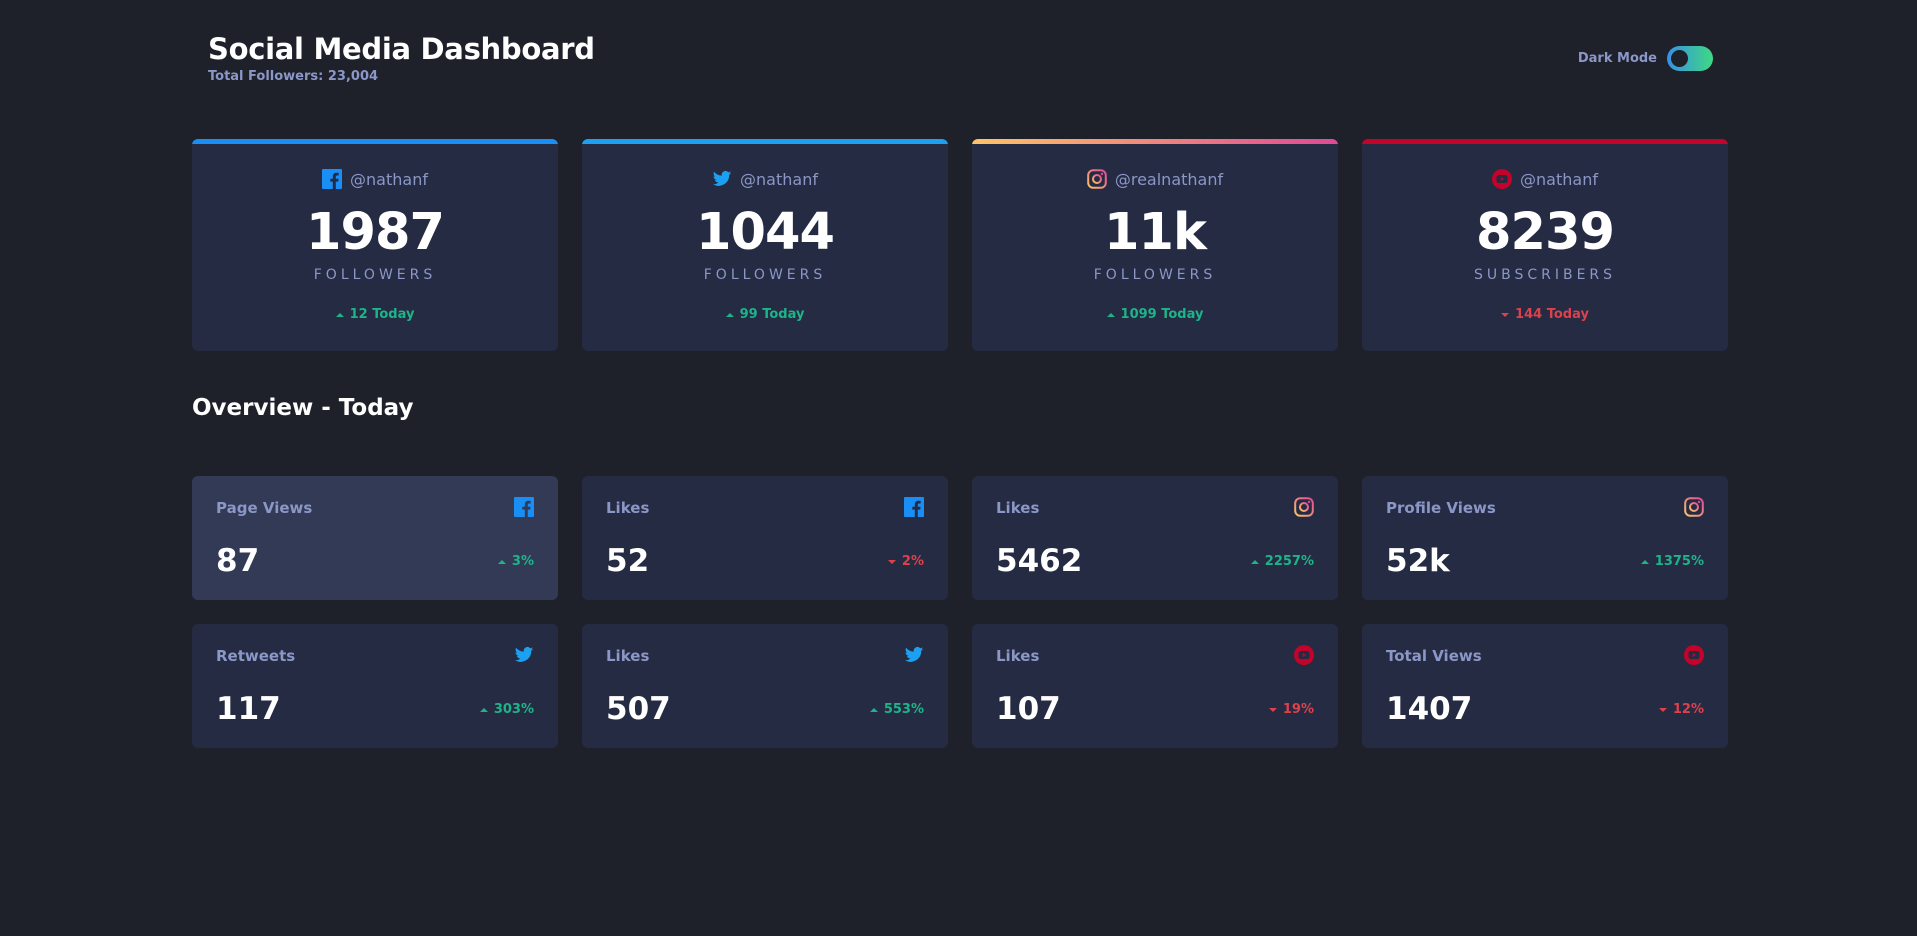 The image size is (1917, 936). I want to click on total-followers: Total Followers: 23,004, so click(293, 76).